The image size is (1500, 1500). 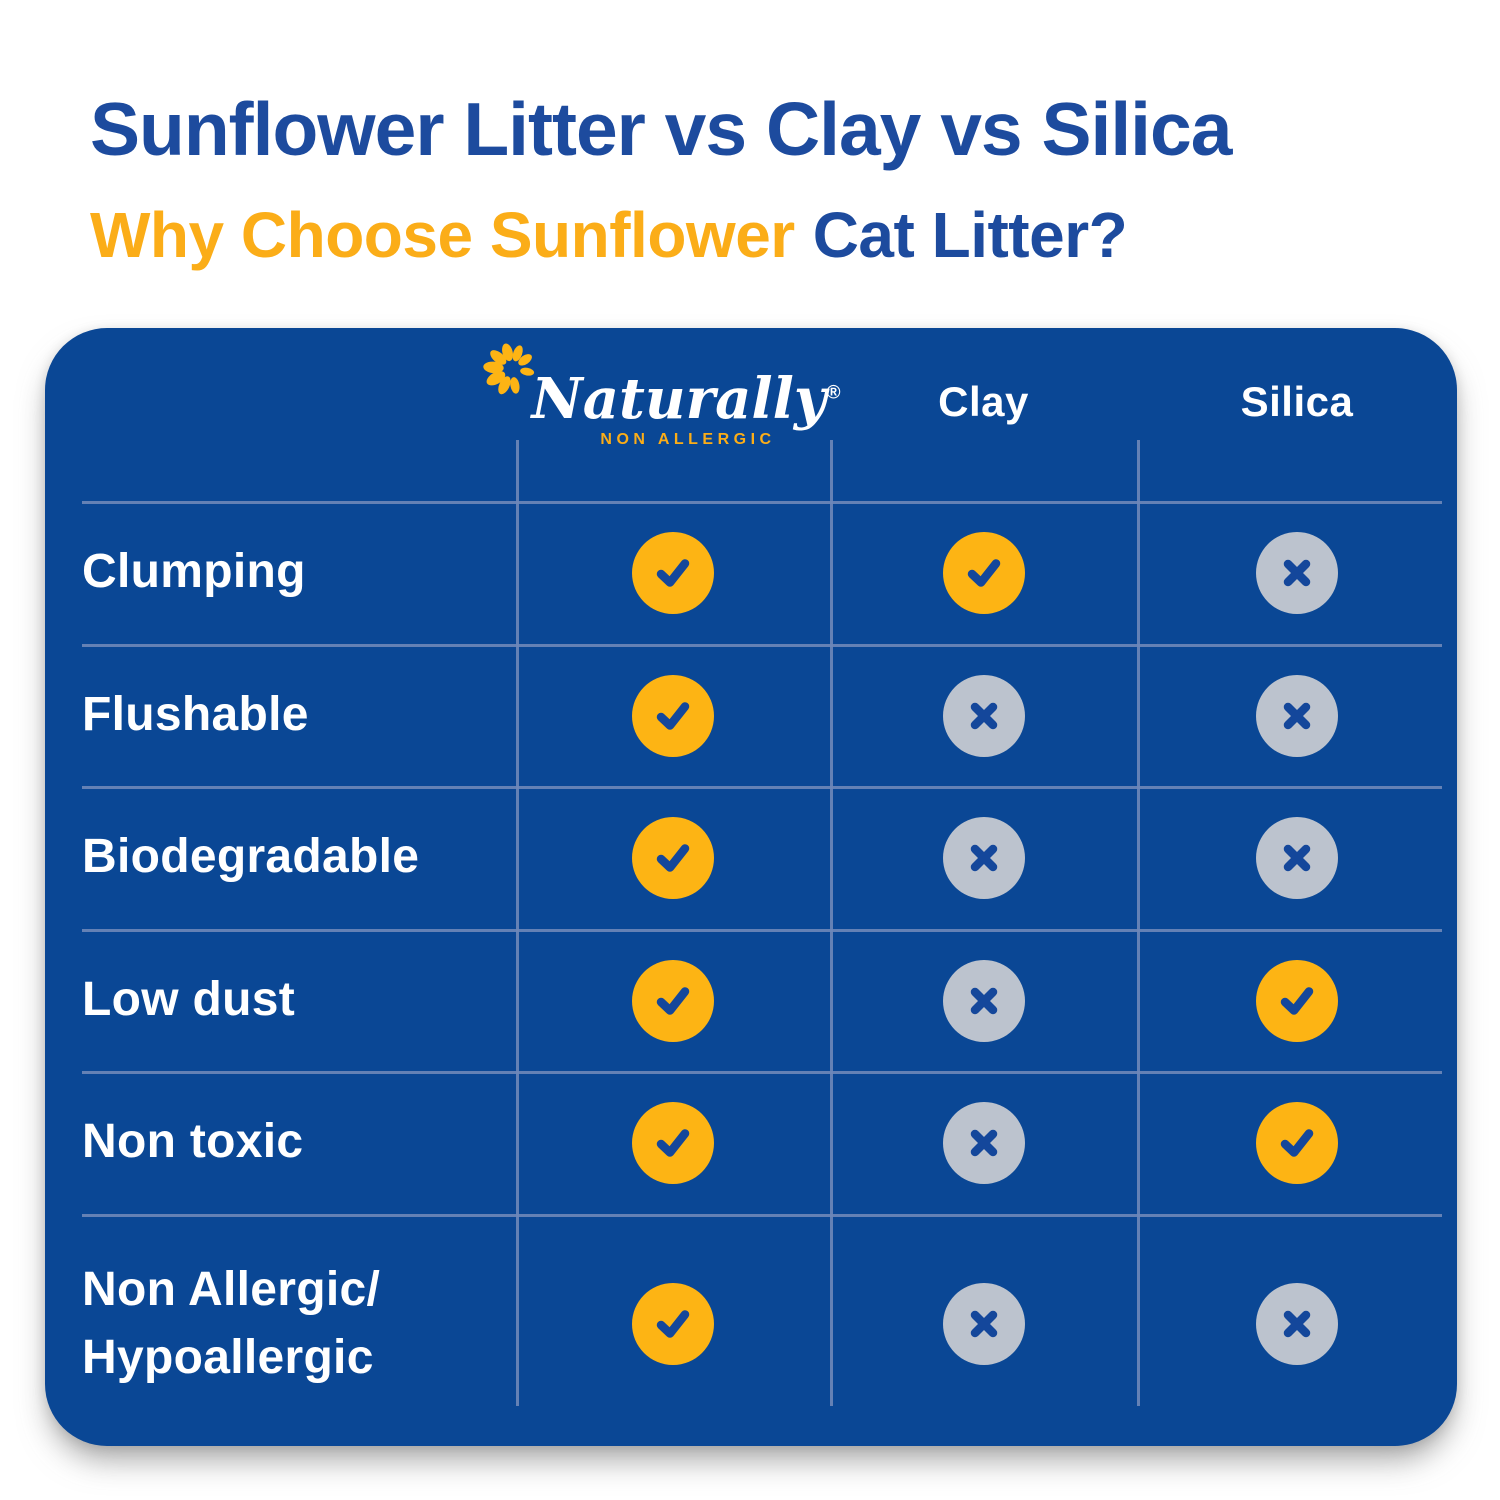 What do you see at coordinates (1297, 401) in the screenshot?
I see `column-header-silica: Silica` at bounding box center [1297, 401].